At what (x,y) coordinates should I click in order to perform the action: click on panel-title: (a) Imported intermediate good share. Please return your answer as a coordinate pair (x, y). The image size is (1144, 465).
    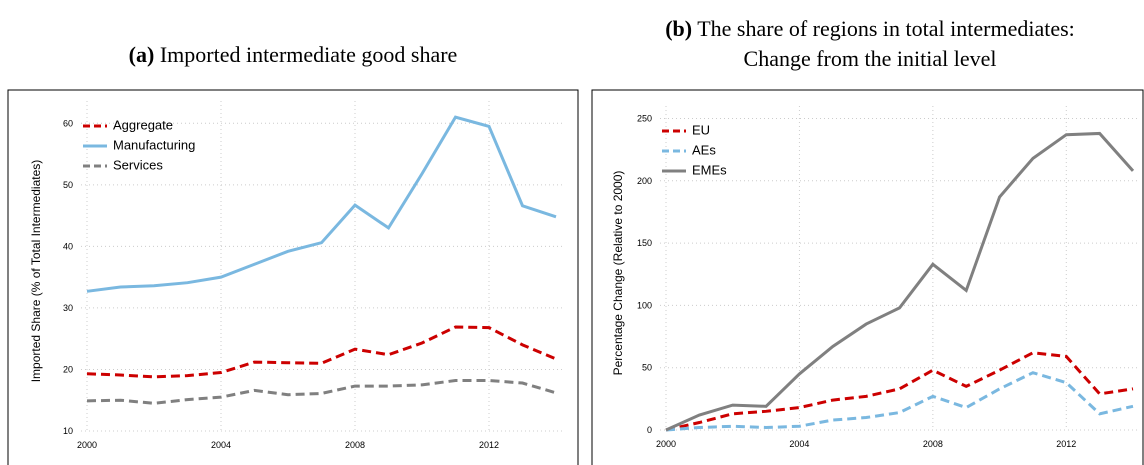
    Looking at the image, I should click on (293, 54).